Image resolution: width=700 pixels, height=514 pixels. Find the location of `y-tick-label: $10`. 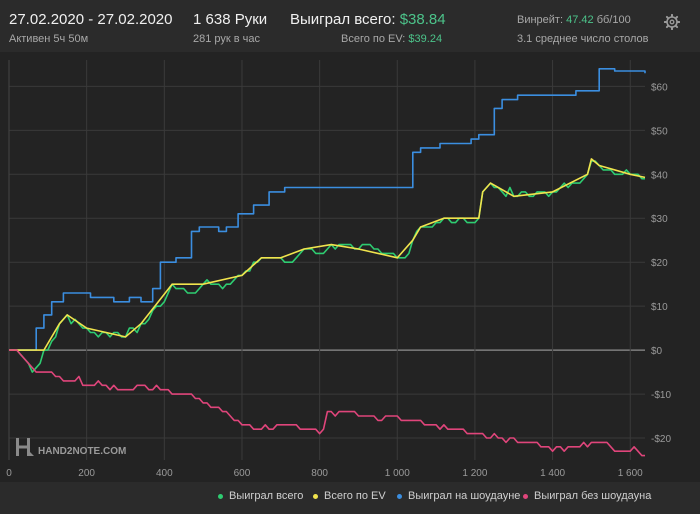

y-tick-label: $10 is located at coordinates (659, 307).